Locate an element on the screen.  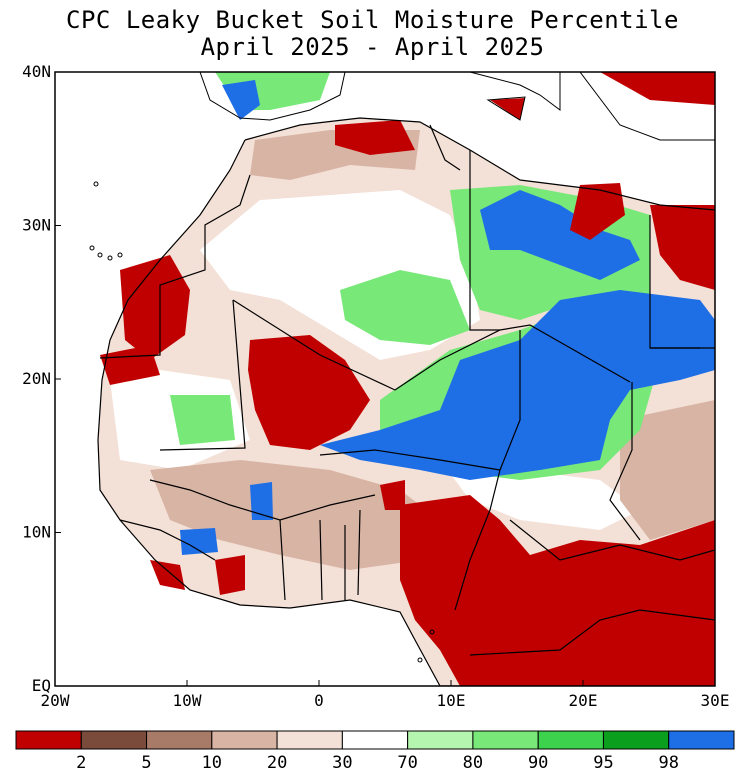
dry-red-morocco is located at coordinates (375, 137).